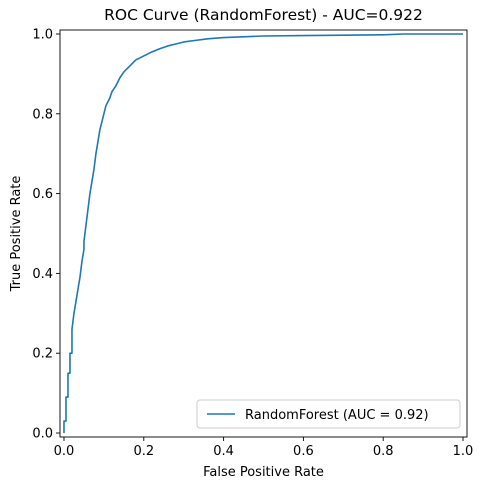 The height and width of the screenshot is (490, 482). Describe the element at coordinates (16, 234) in the screenshot. I see `y-axis-label: True Positive Rate` at that location.